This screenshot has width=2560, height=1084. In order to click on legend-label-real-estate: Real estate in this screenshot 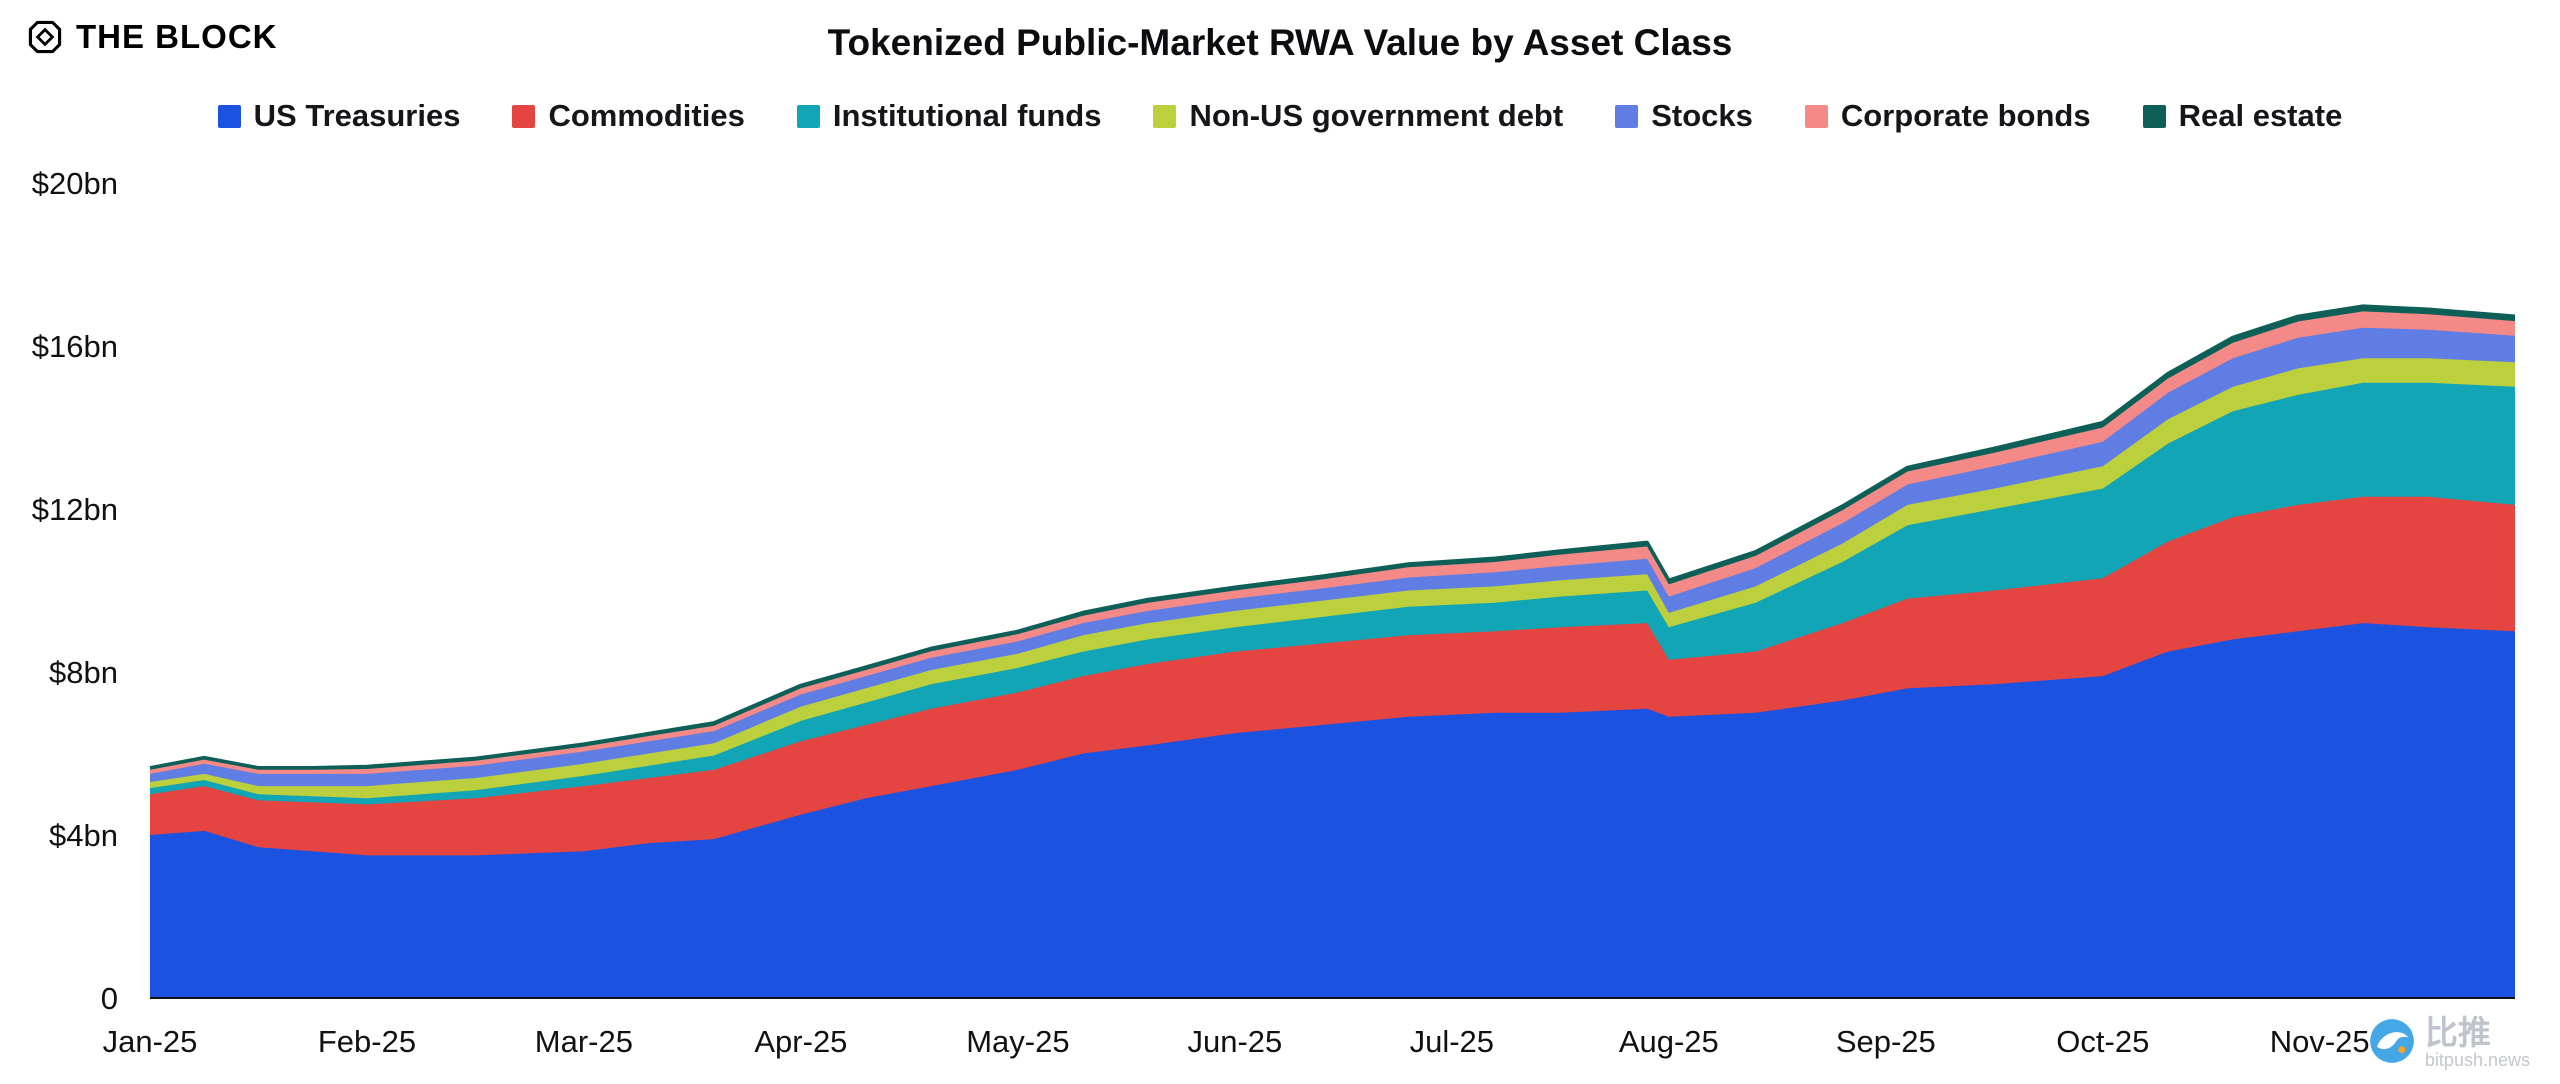, I will do `click(2260, 115)`.